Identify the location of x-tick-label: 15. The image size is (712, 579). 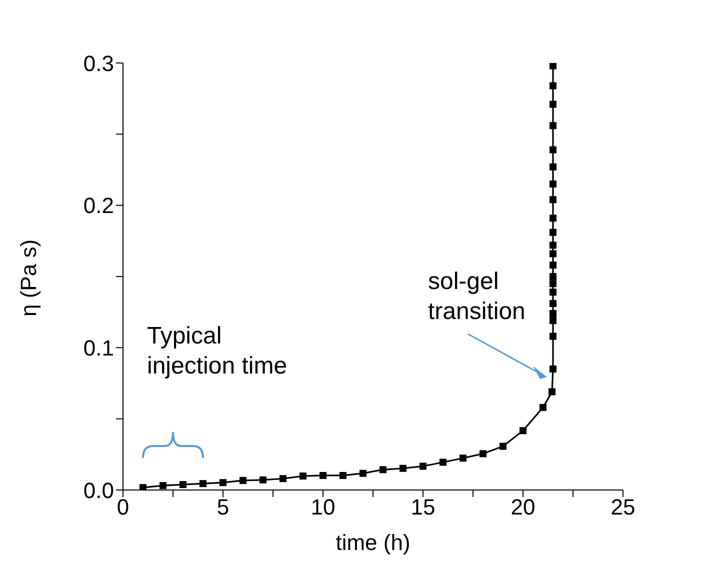
(423, 507).